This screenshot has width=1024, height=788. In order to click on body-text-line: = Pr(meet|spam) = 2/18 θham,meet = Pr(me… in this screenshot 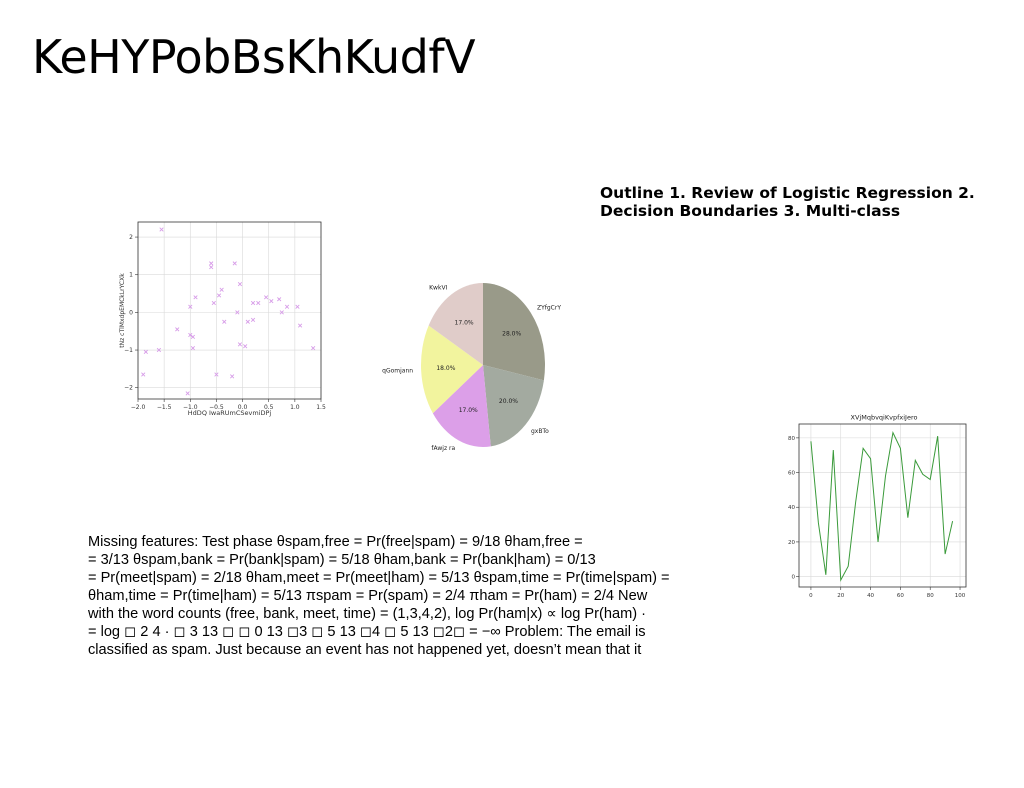, I will do `click(379, 578)`.